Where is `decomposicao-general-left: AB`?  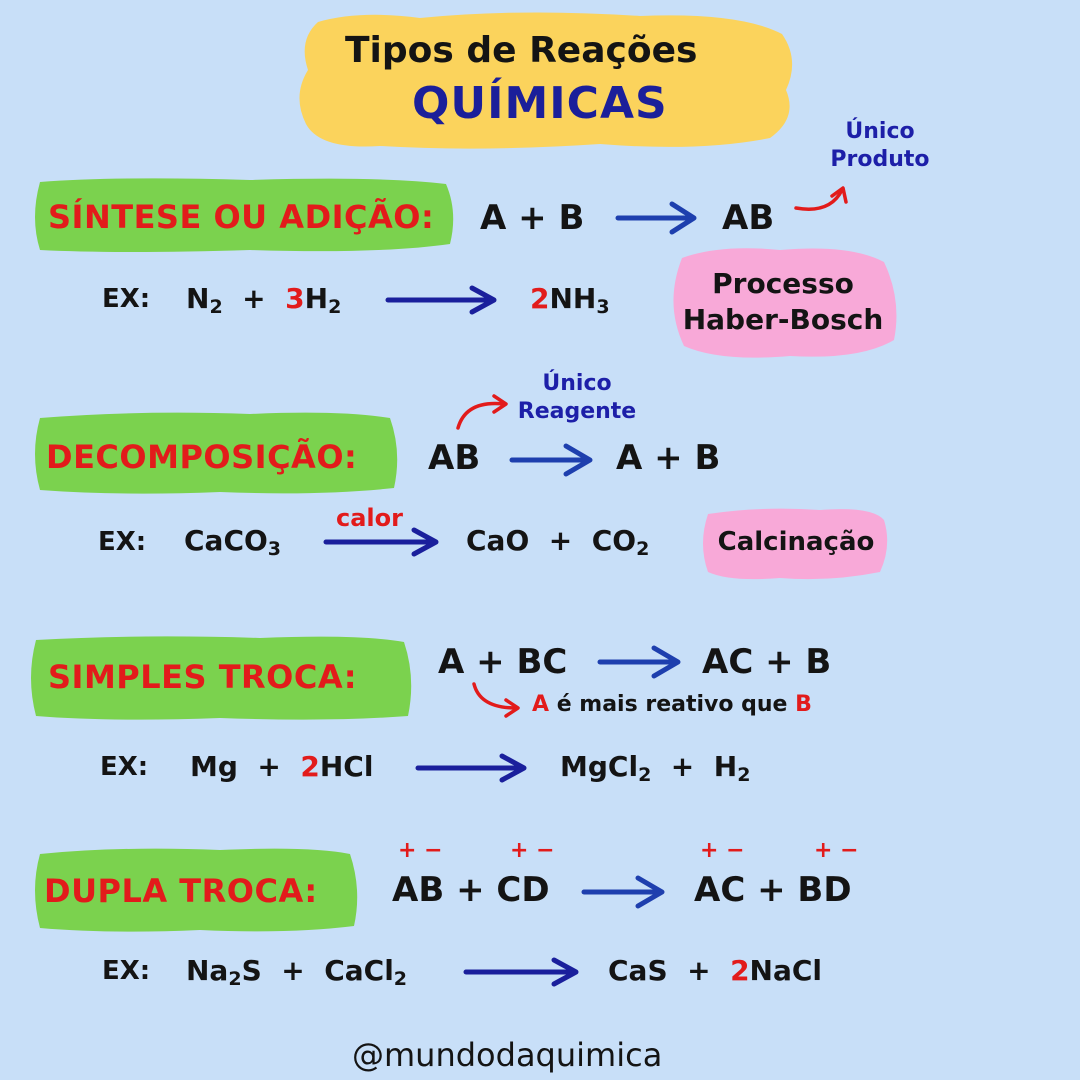
decomposicao-general-left: AB is located at coordinates (454, 458).